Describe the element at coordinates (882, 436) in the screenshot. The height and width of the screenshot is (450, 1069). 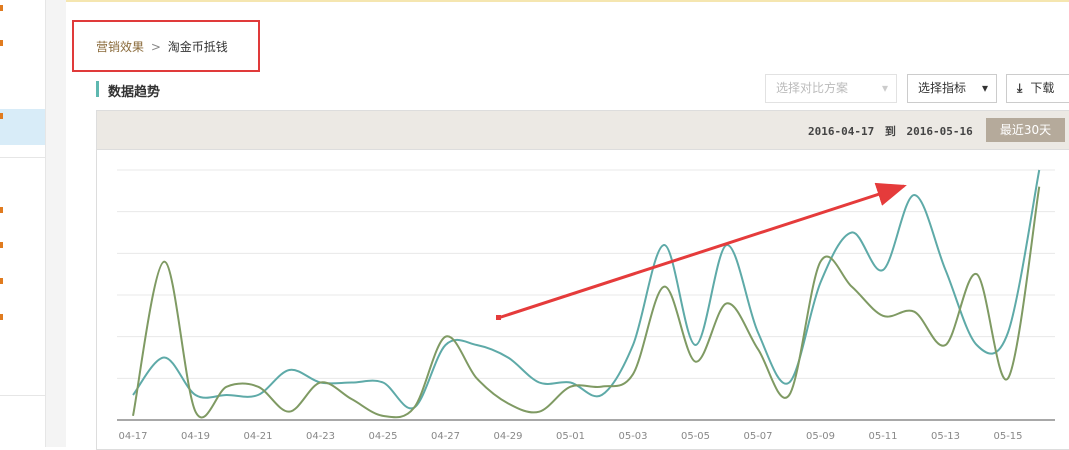
I see `x-tick-label: 05-11` at that location.